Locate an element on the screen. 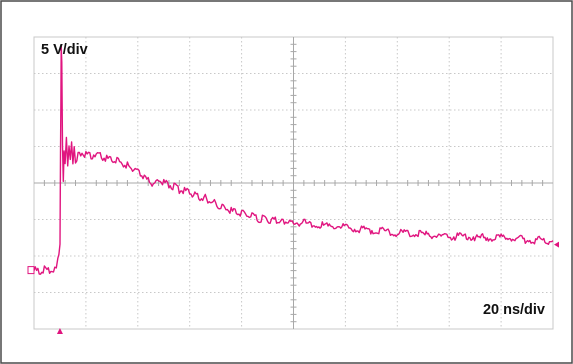 The width and height of the screenshot is (573, 364). horizontal-scale-label: 20 ns/div is located at coordinates (514, 310).